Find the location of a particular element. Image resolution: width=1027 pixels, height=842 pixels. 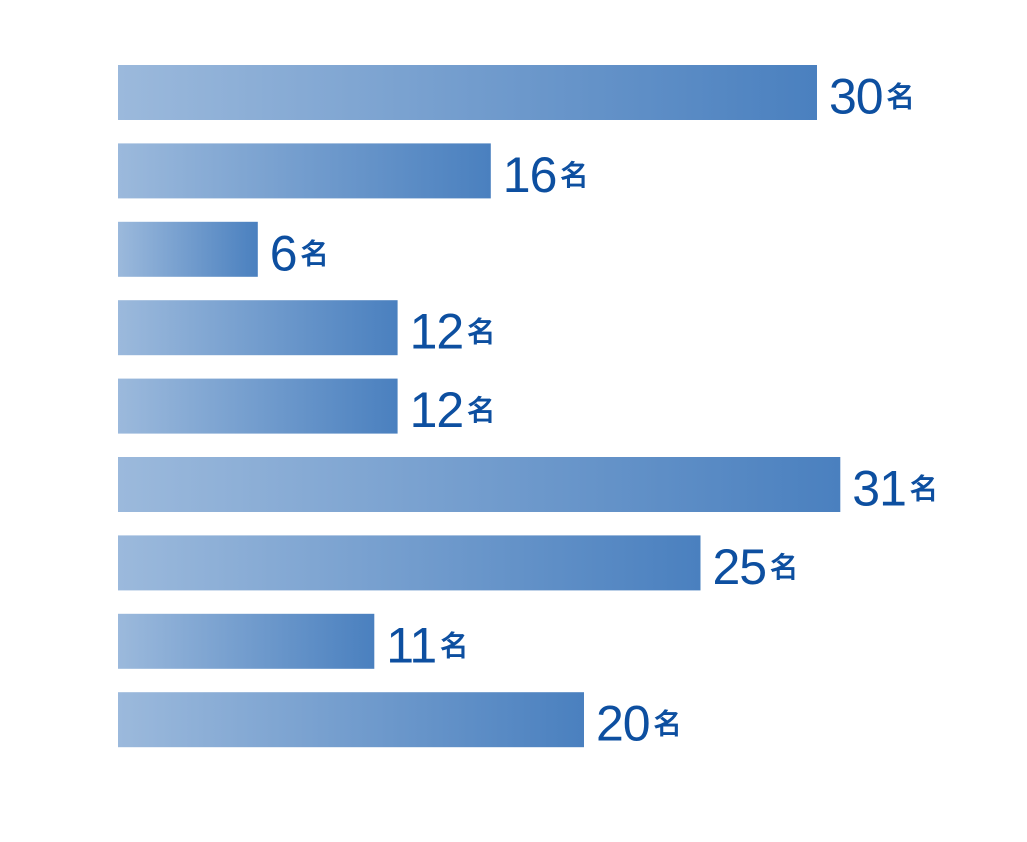

value-number: 30 is located at coordinates (856, 97).